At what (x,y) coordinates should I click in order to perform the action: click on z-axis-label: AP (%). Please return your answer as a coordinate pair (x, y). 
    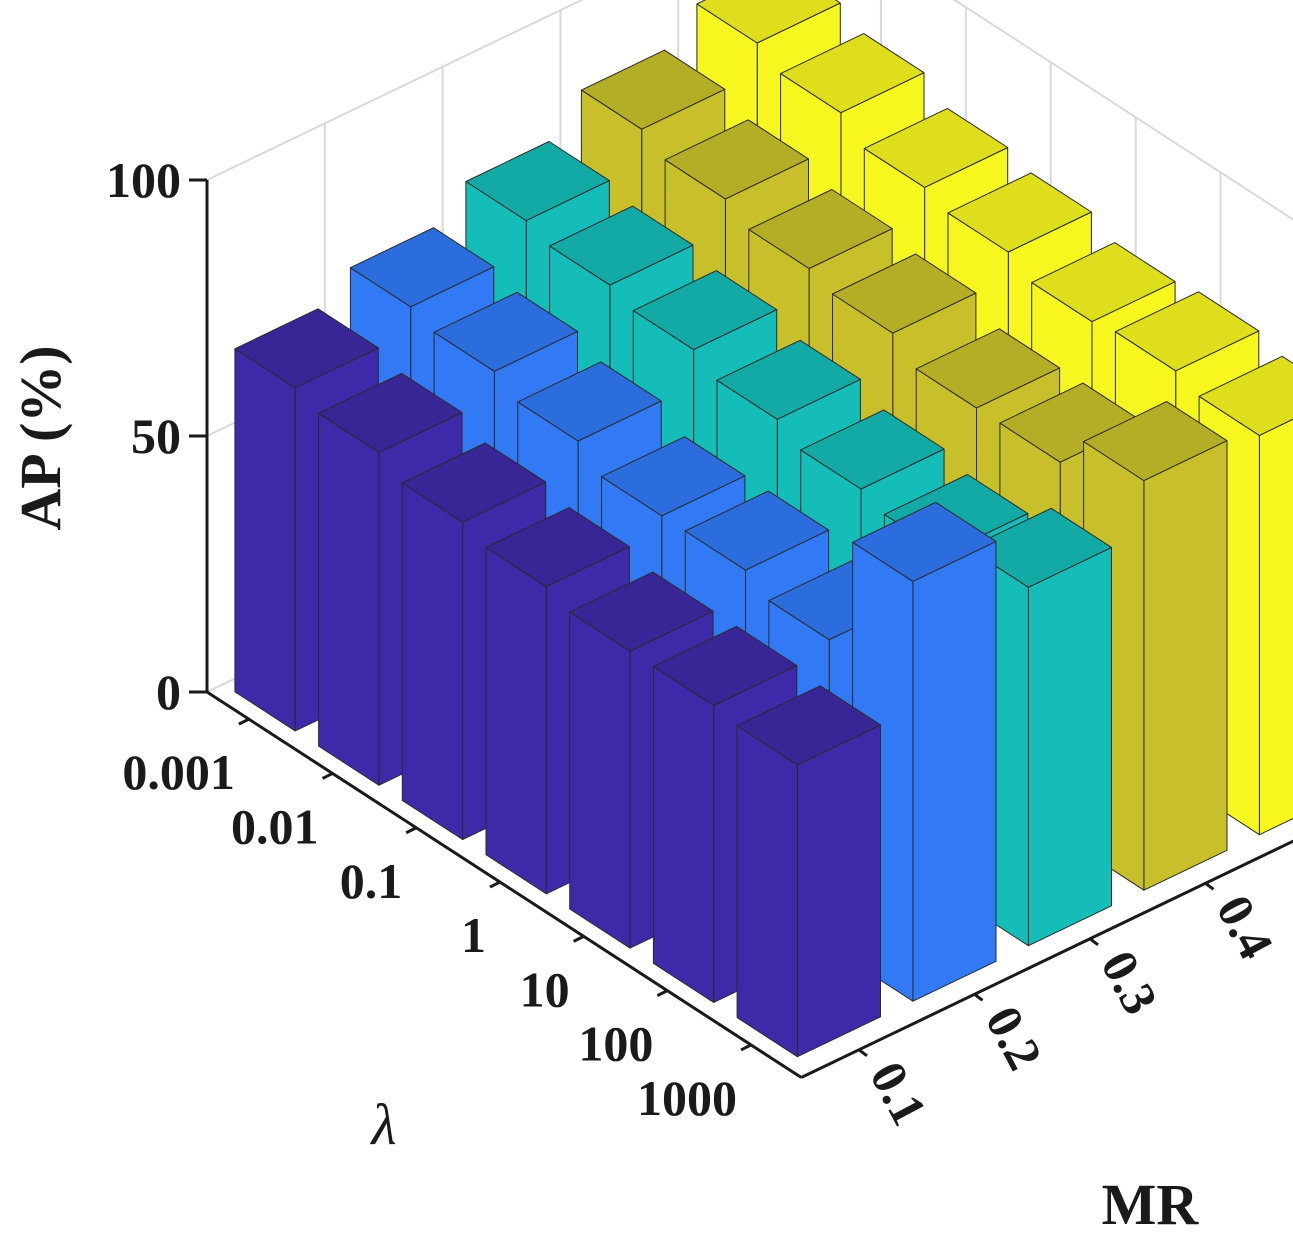
    Looking at the image, I should click on (40, 437).